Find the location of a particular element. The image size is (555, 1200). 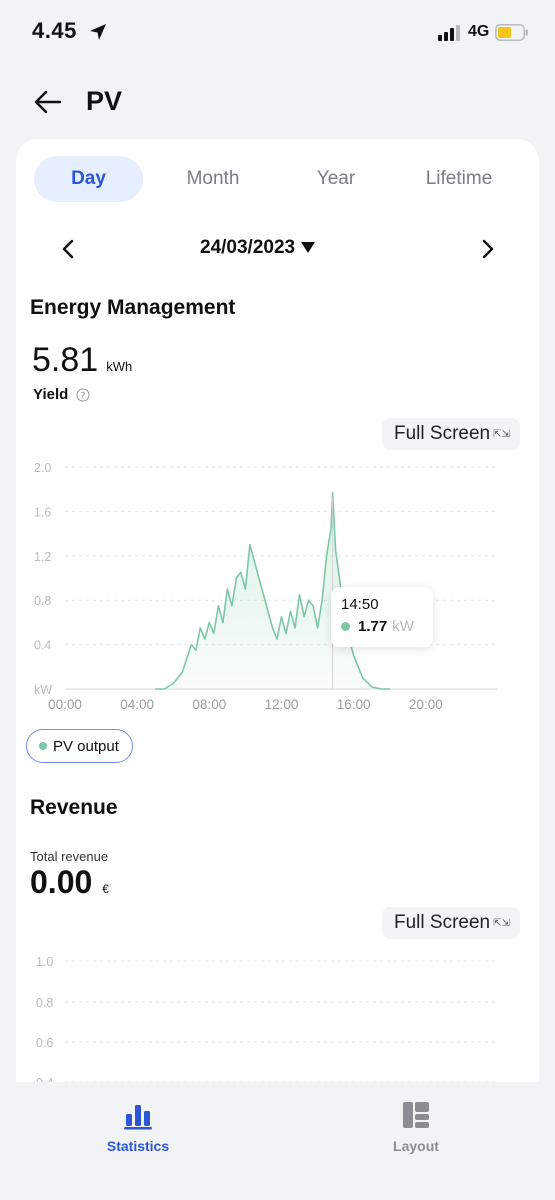

tab-lifetime: Lifetime is located at coordinates (459, 178).